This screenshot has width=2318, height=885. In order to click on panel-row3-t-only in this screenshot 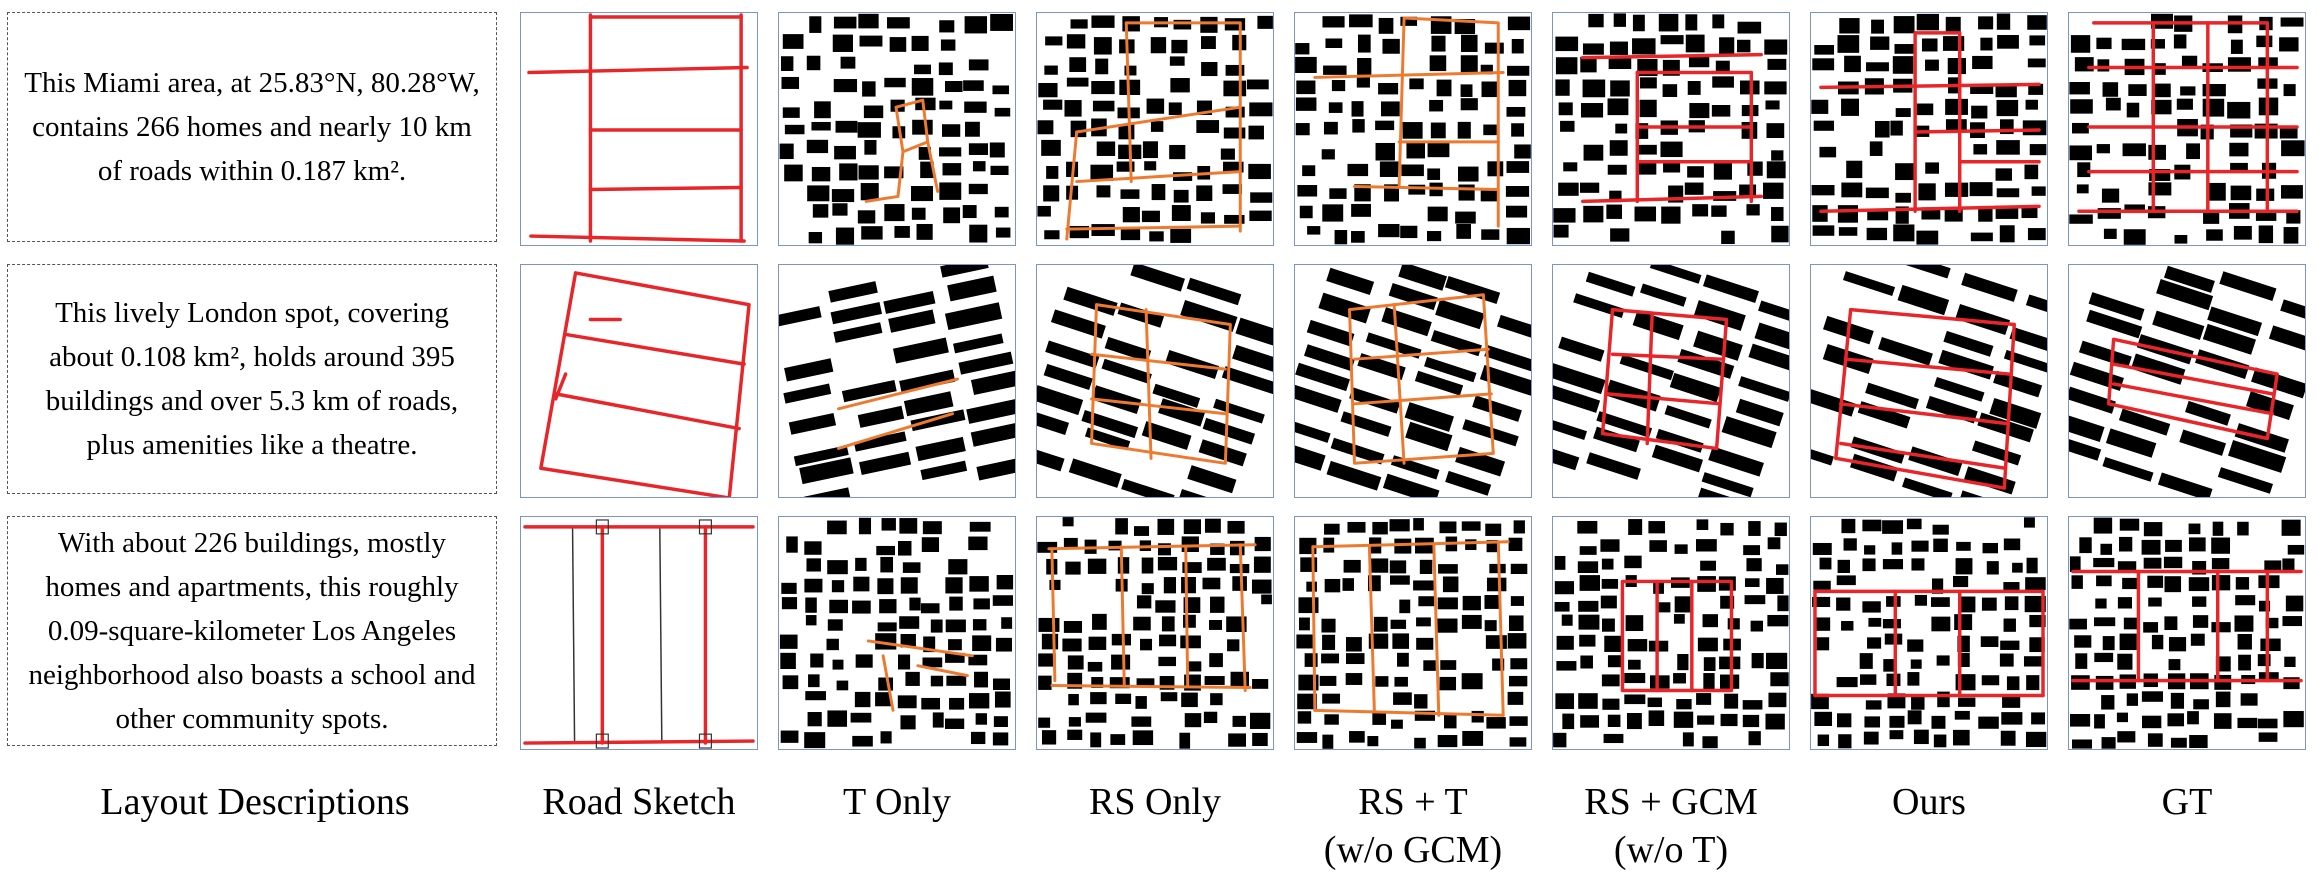, I will do `click(897, 633)`.